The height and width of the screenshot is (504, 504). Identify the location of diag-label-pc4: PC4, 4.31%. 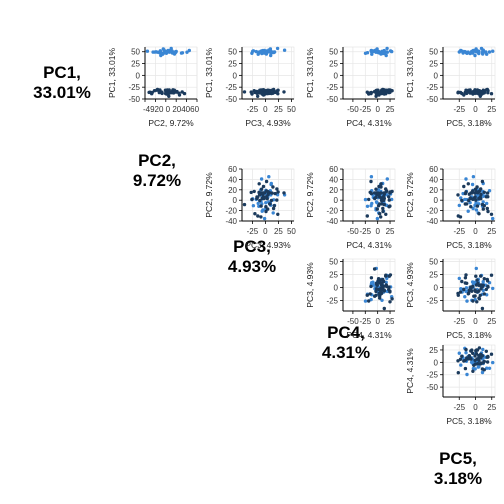
(346, 342).